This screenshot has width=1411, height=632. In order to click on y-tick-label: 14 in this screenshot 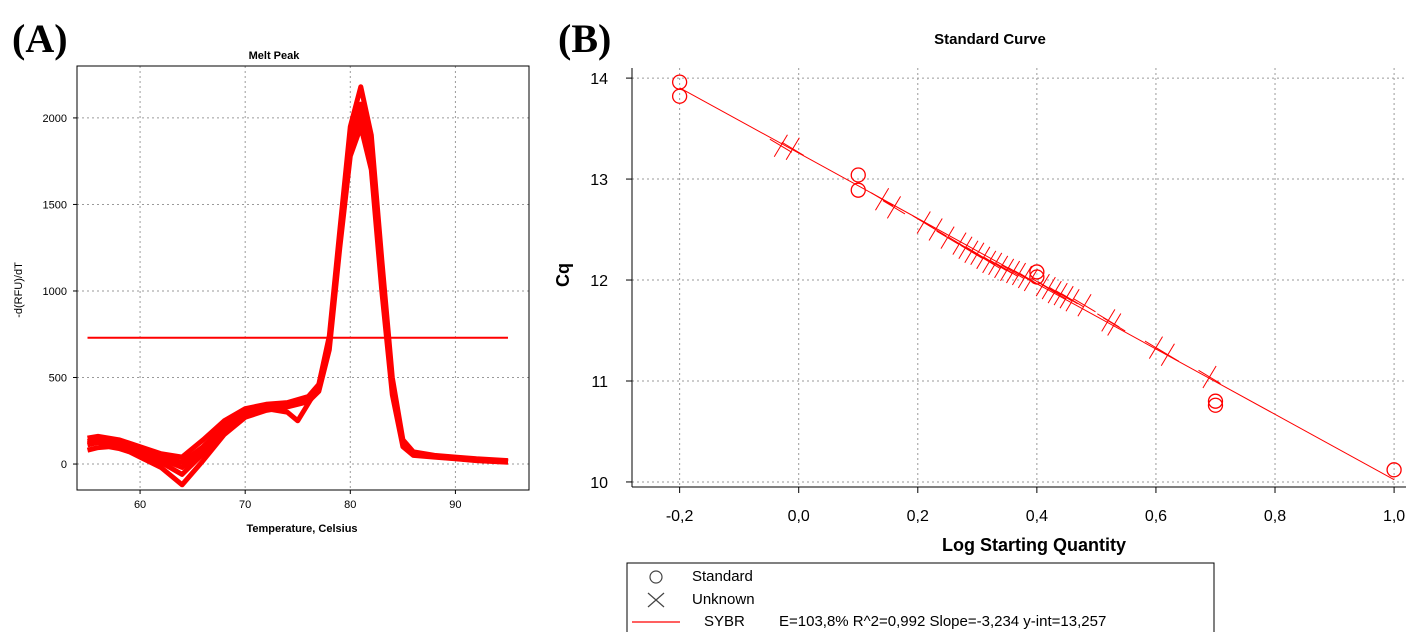, I will do `click(599, 79)`.